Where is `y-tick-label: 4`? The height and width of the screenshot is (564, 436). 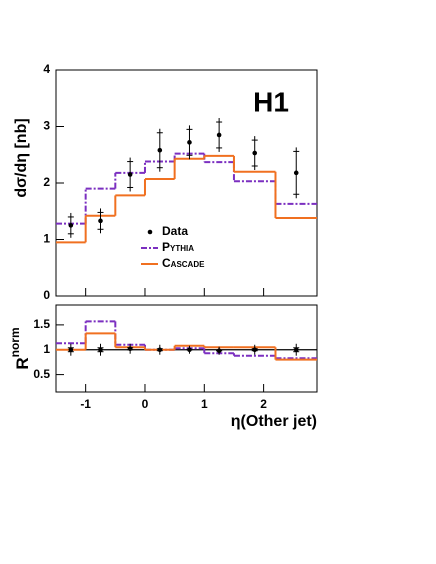 y-tick-label: 4 is located at coordinates (46, 69).